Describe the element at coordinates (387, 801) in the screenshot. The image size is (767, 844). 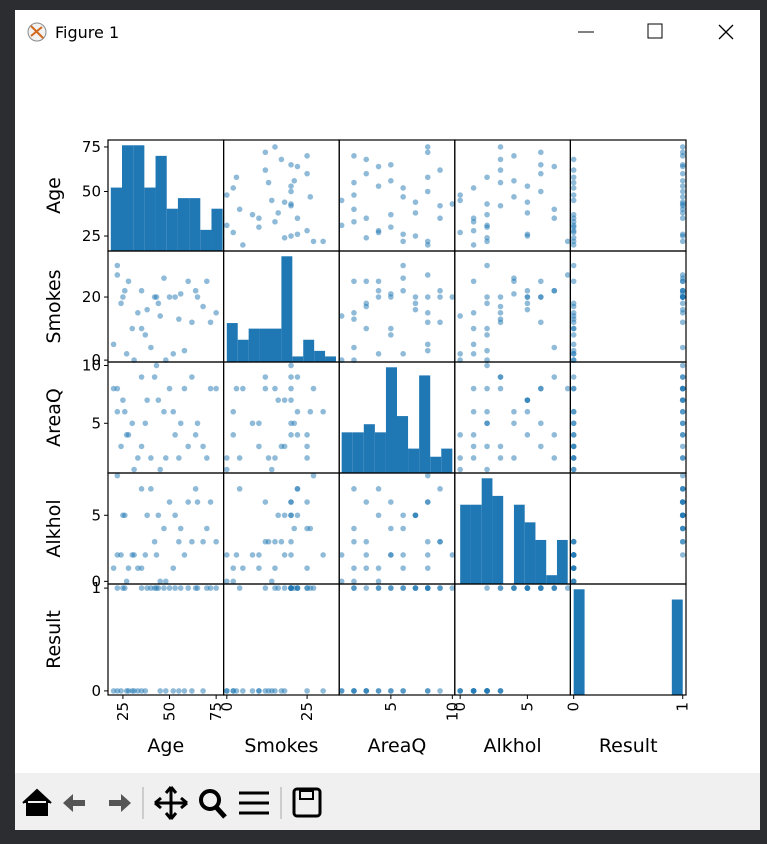
I see `toolbar` at that location.